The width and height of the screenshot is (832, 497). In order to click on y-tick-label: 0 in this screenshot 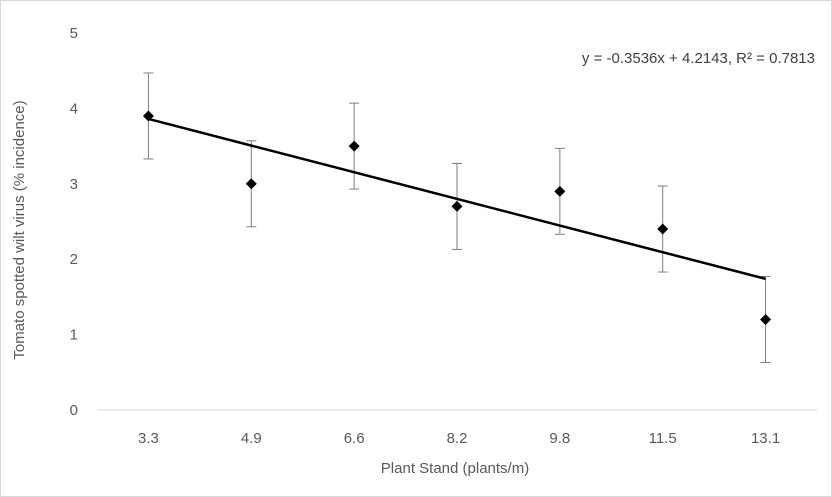, I will do `click(74, 410)`.